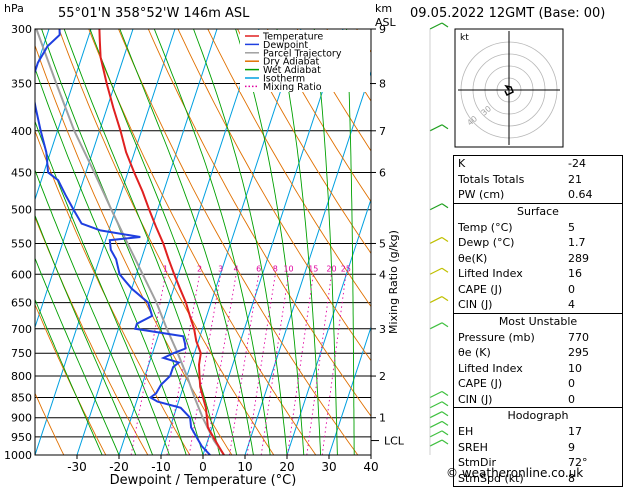 Image resolution: width=629 pixels, height=487 pixels. Describe the element at coordinates (21, 376) in the screenshot. I see `pressure-tick-label: 800` at that location.